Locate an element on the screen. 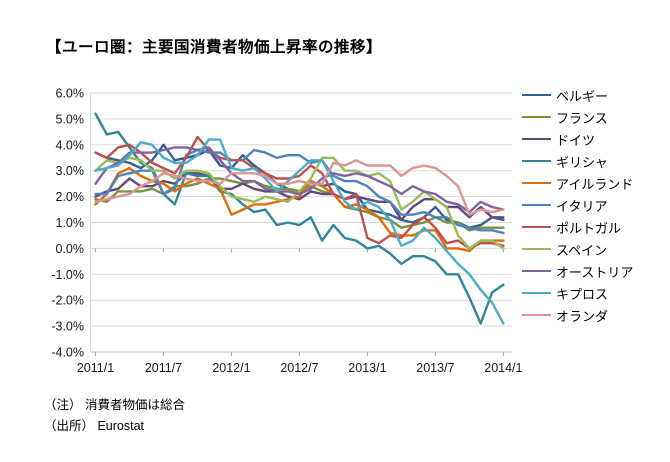  x-tick-label: 2013/1 is located at coordinates (367, 368).